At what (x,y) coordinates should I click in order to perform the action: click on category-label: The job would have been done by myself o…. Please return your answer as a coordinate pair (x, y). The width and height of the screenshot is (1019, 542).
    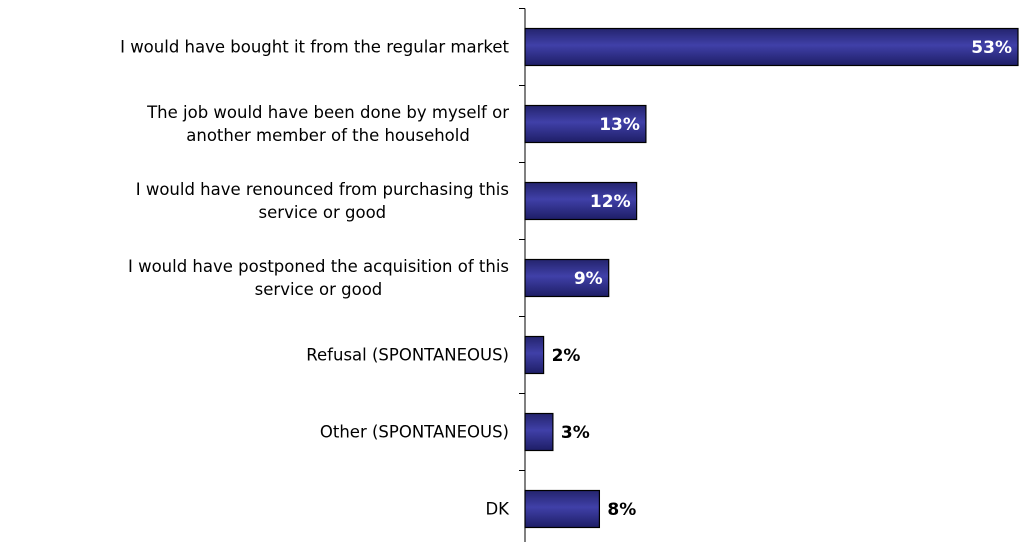
    Looking at the image, I should click on (328, 124).